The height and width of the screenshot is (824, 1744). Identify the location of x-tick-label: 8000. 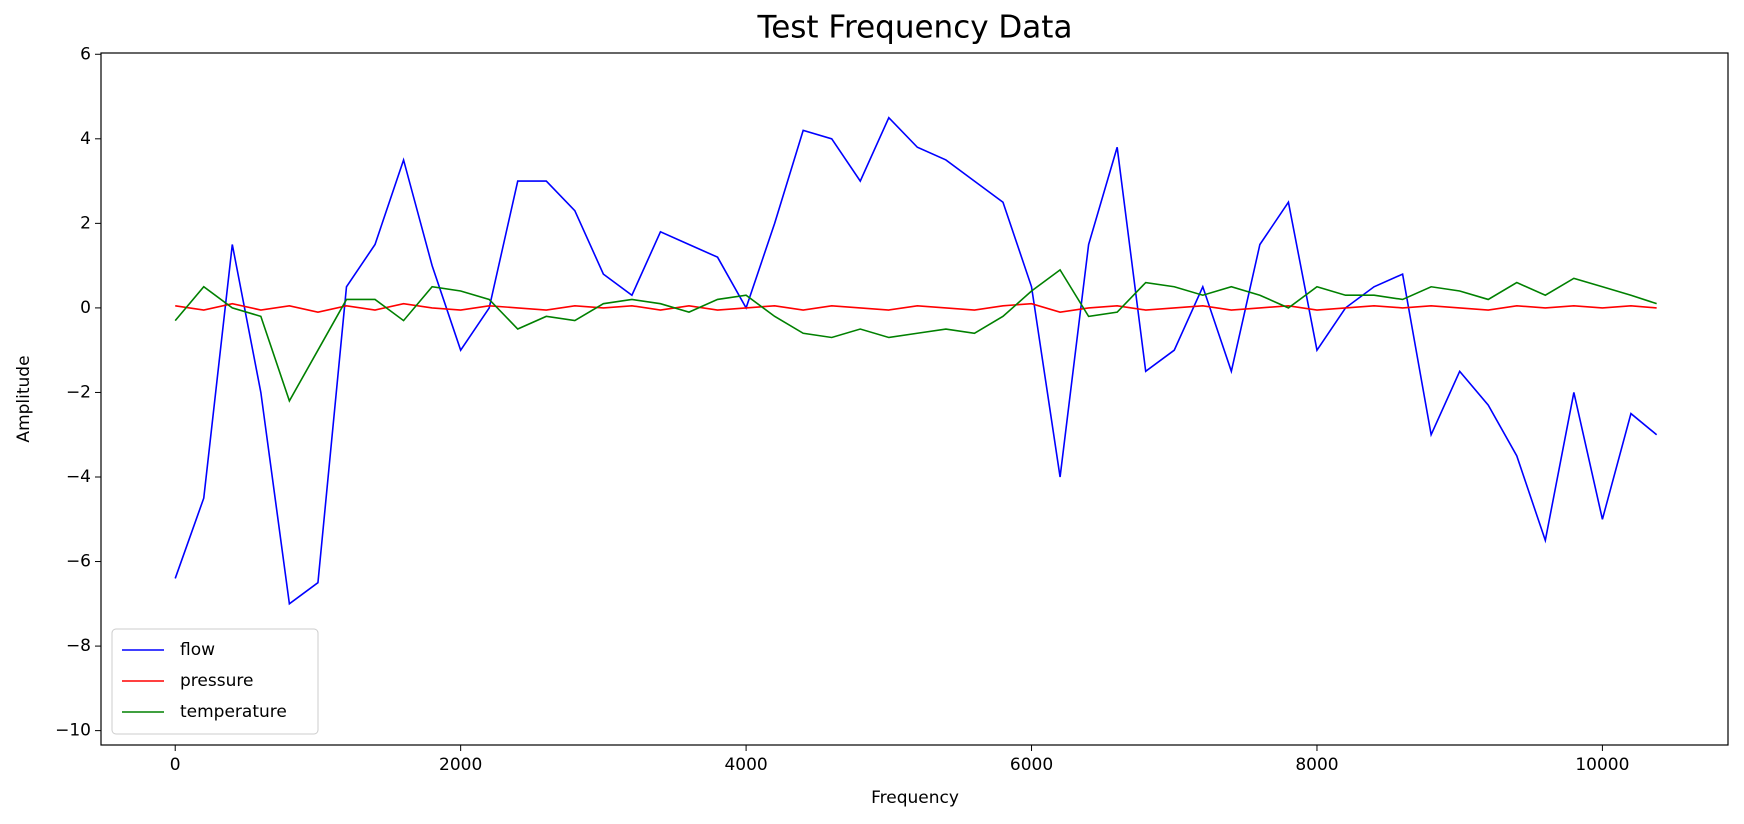
(1316, 765).